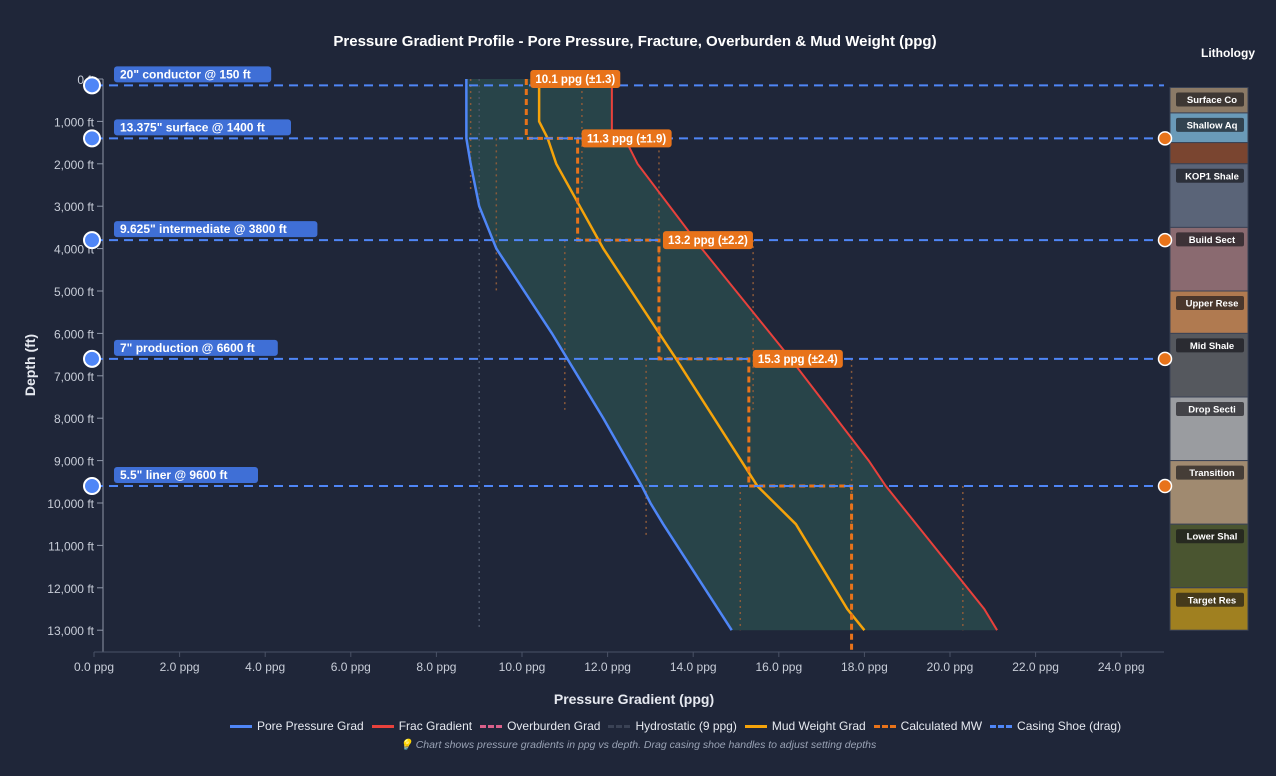 Image resolution: width=1276 pixels, height=776 pixels. What do you see at coordinates (74, 207) in the screenshot?
I see `y-tick-label: 3,000 ft` at bounding box center [74, 207].